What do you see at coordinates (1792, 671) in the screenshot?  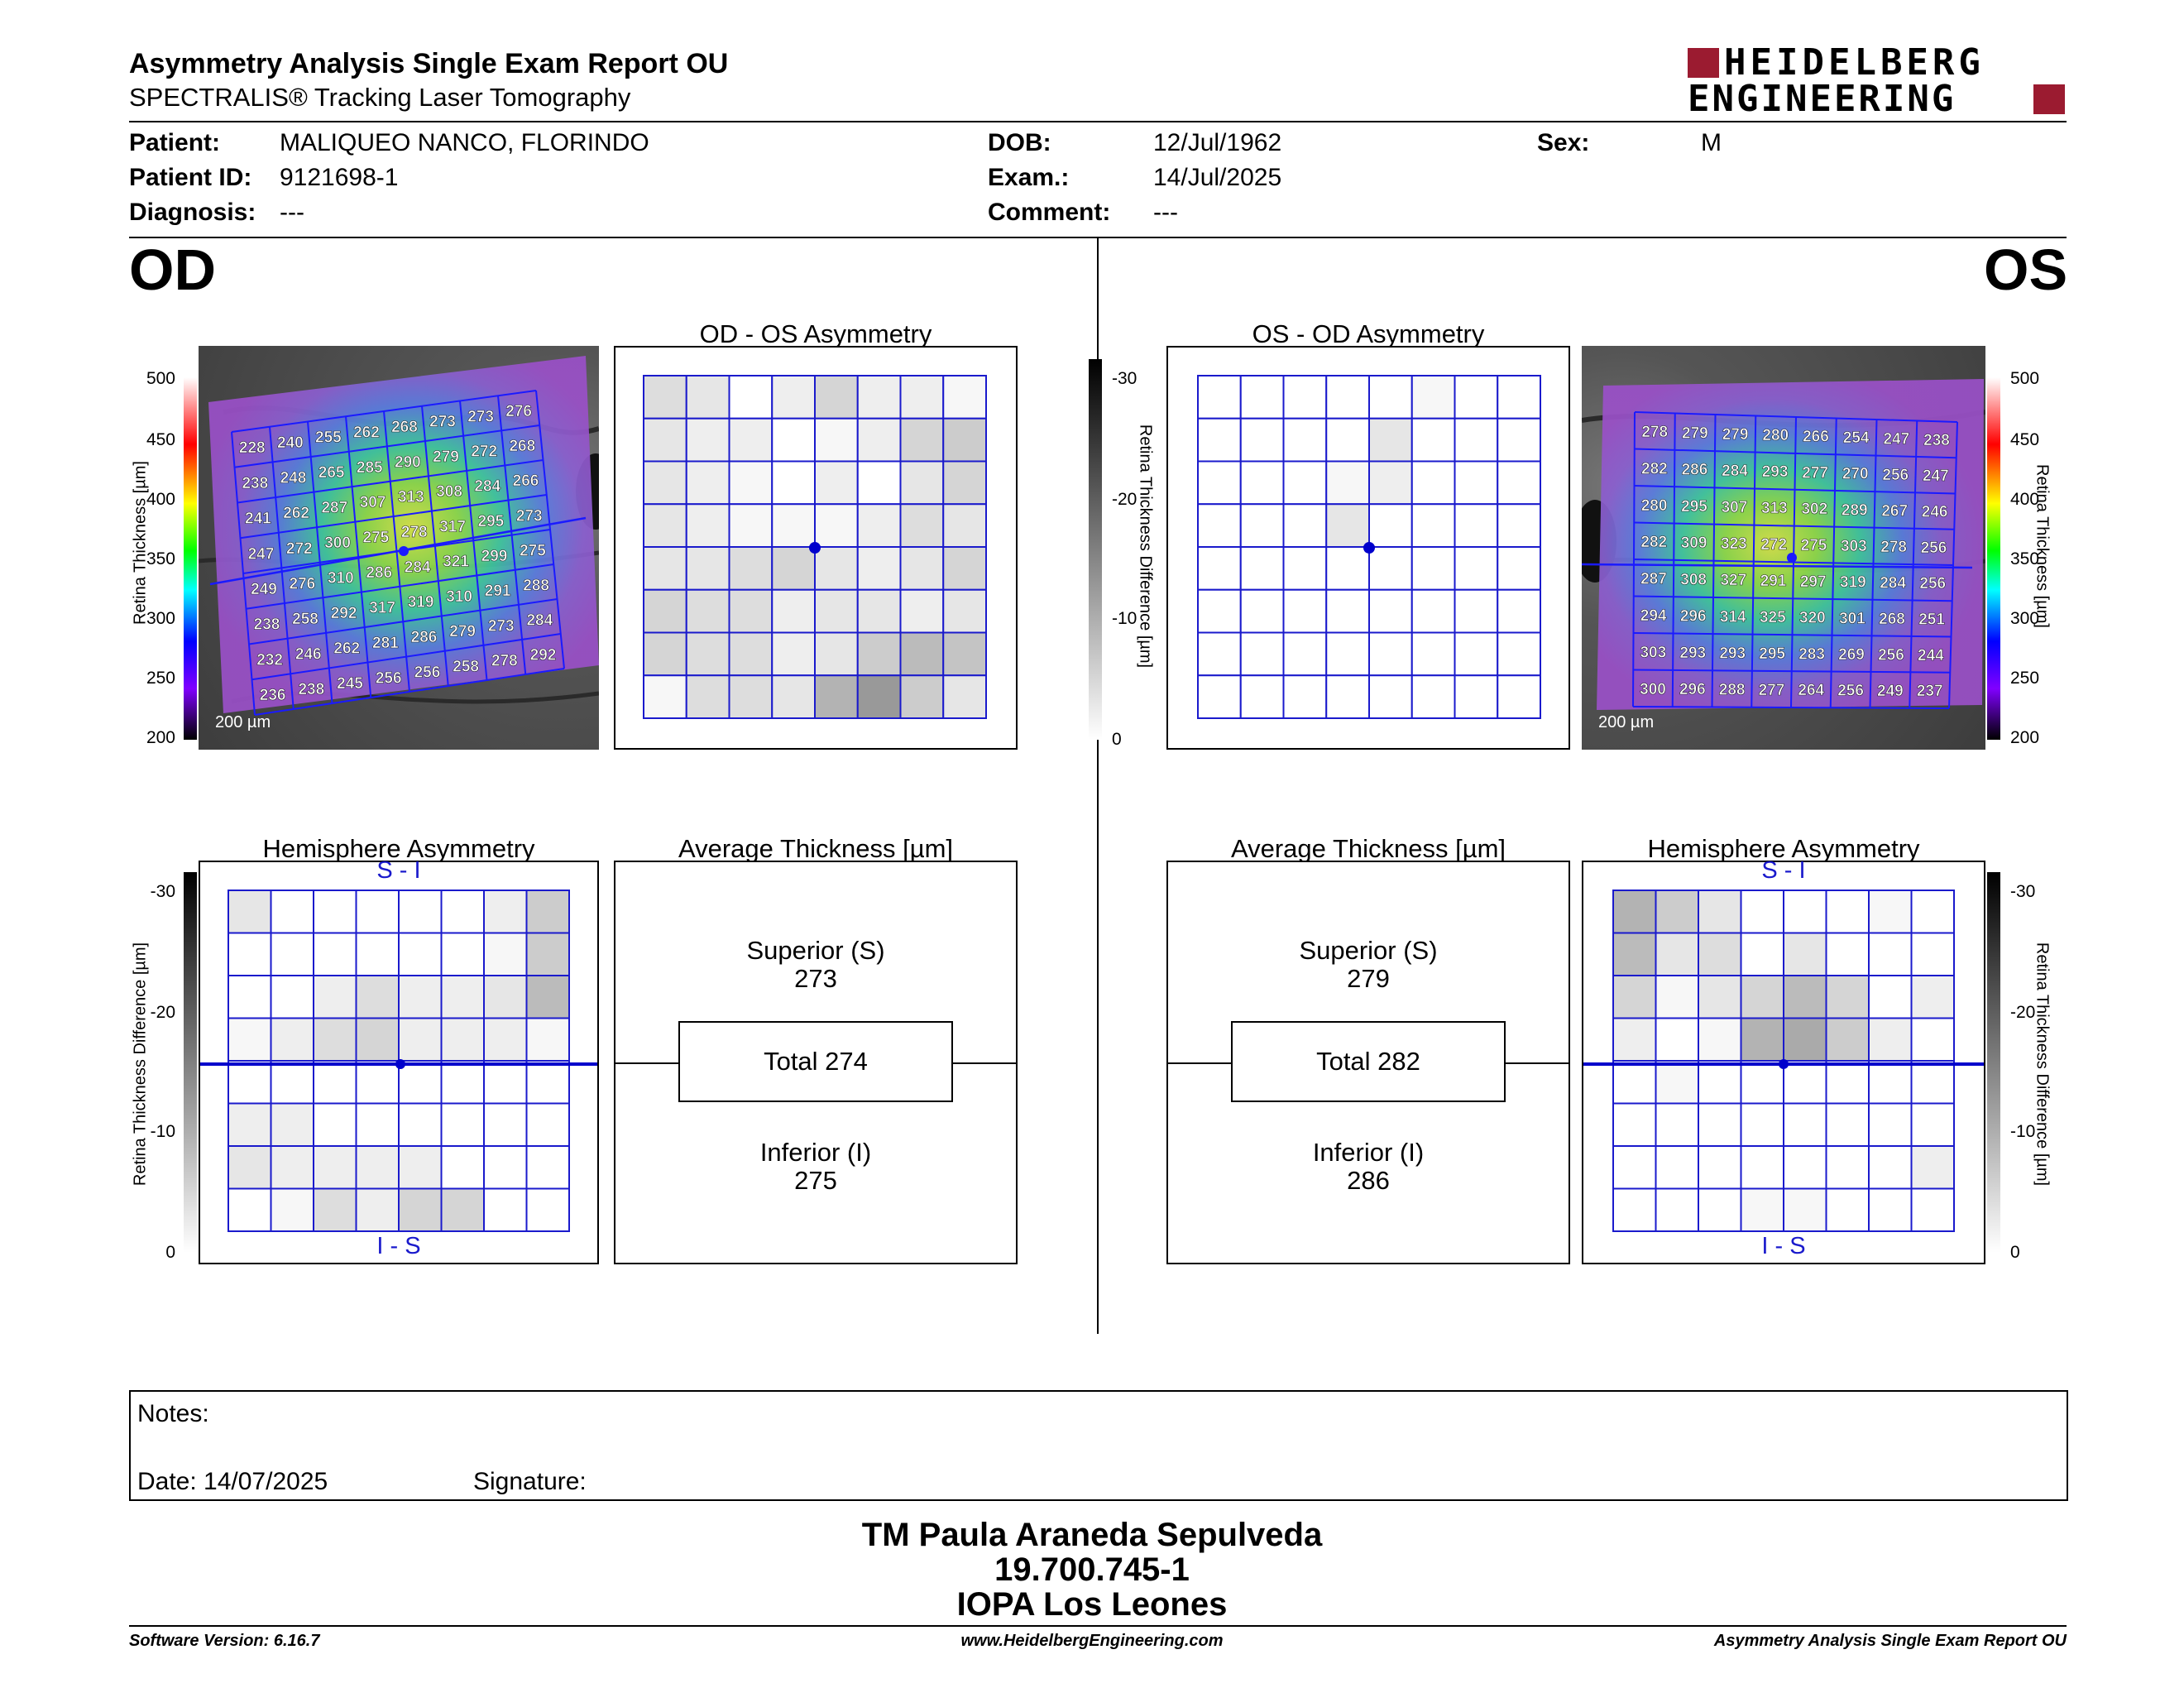 I see `os-grid-line` at bounding box center [1792, 671].